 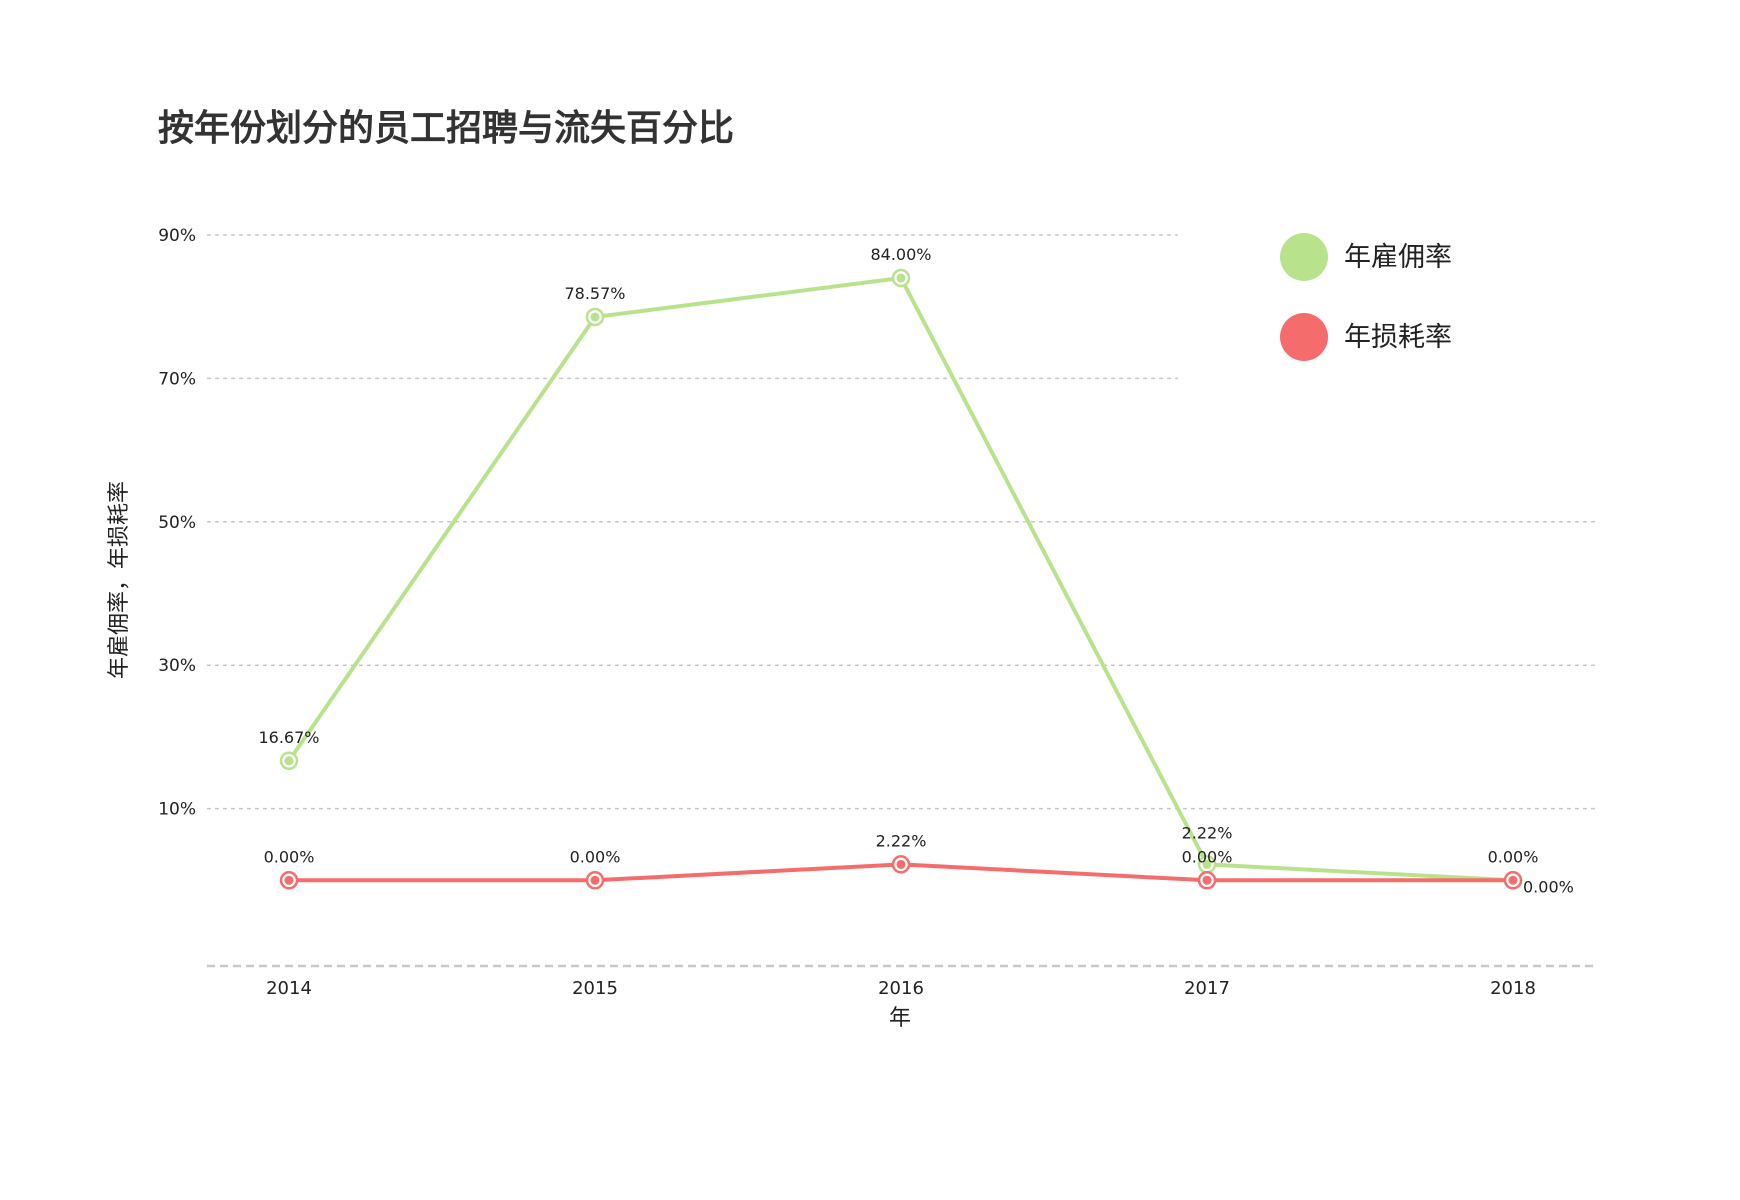 I want to click on y-axis-ticks: 90% 70% 50% 30% 10%, so click(x=177, y=523).